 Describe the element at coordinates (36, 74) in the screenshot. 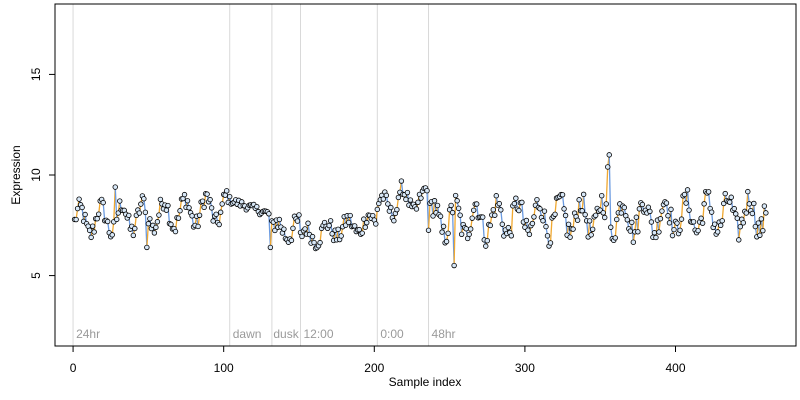

I see `y-tick-label: 15` at that location.